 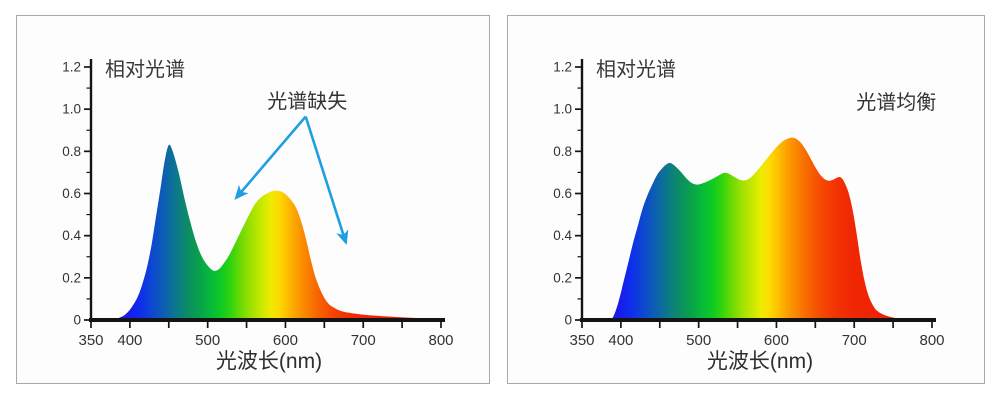 What do you see at coordinates (307, 101) in the screenshot?
I see `annotation-text: 光谱缺失` at bounding box center [307, 101].